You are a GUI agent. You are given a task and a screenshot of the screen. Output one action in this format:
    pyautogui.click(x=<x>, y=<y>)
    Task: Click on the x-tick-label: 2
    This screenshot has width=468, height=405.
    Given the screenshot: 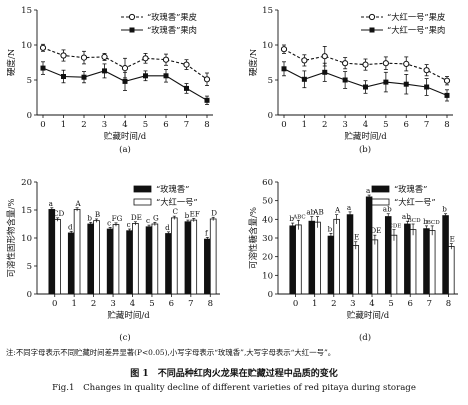 What is the action you would take?
    pyautogui.click(x=324, y=125)
    